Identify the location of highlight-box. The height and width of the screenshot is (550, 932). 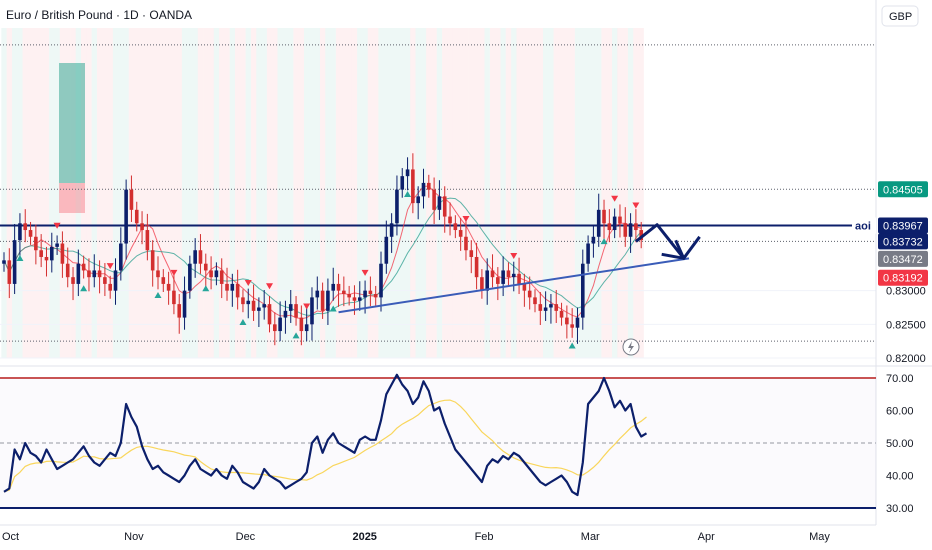
(72, 123).